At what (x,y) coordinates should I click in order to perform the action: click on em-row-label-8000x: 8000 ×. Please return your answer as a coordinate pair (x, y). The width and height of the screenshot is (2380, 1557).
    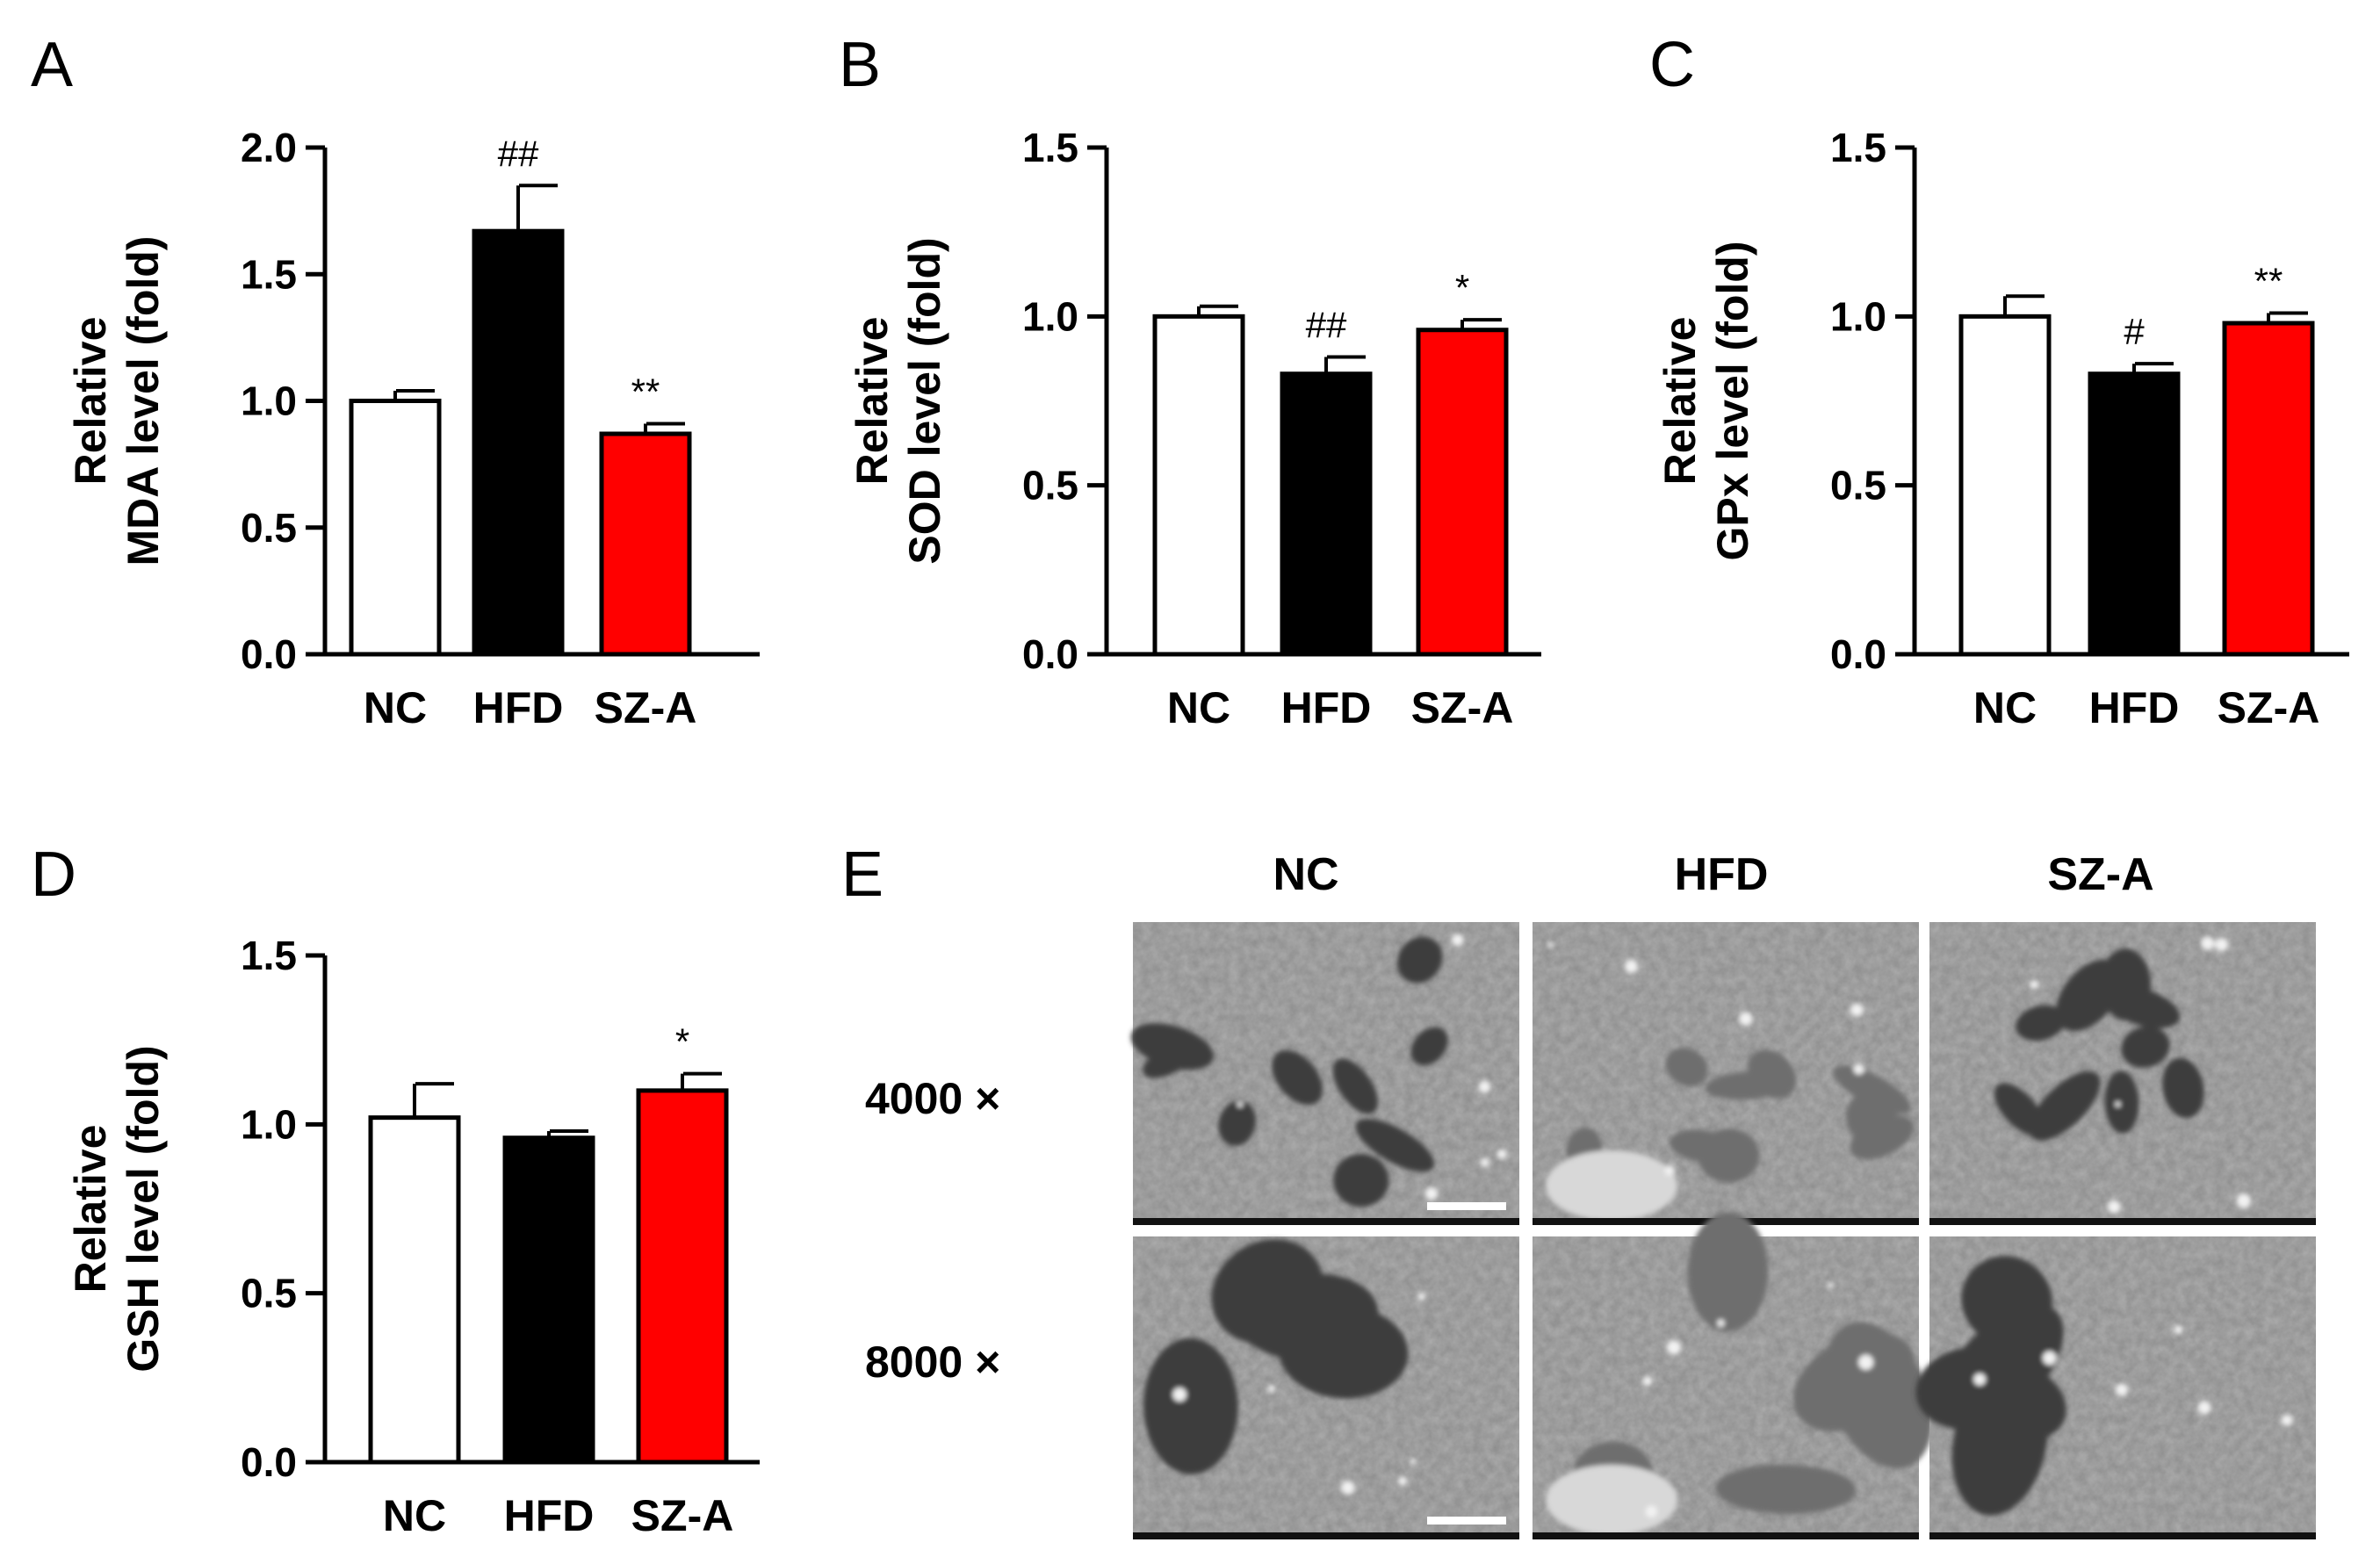
    Looking at the image, I should click on (932, 1362).